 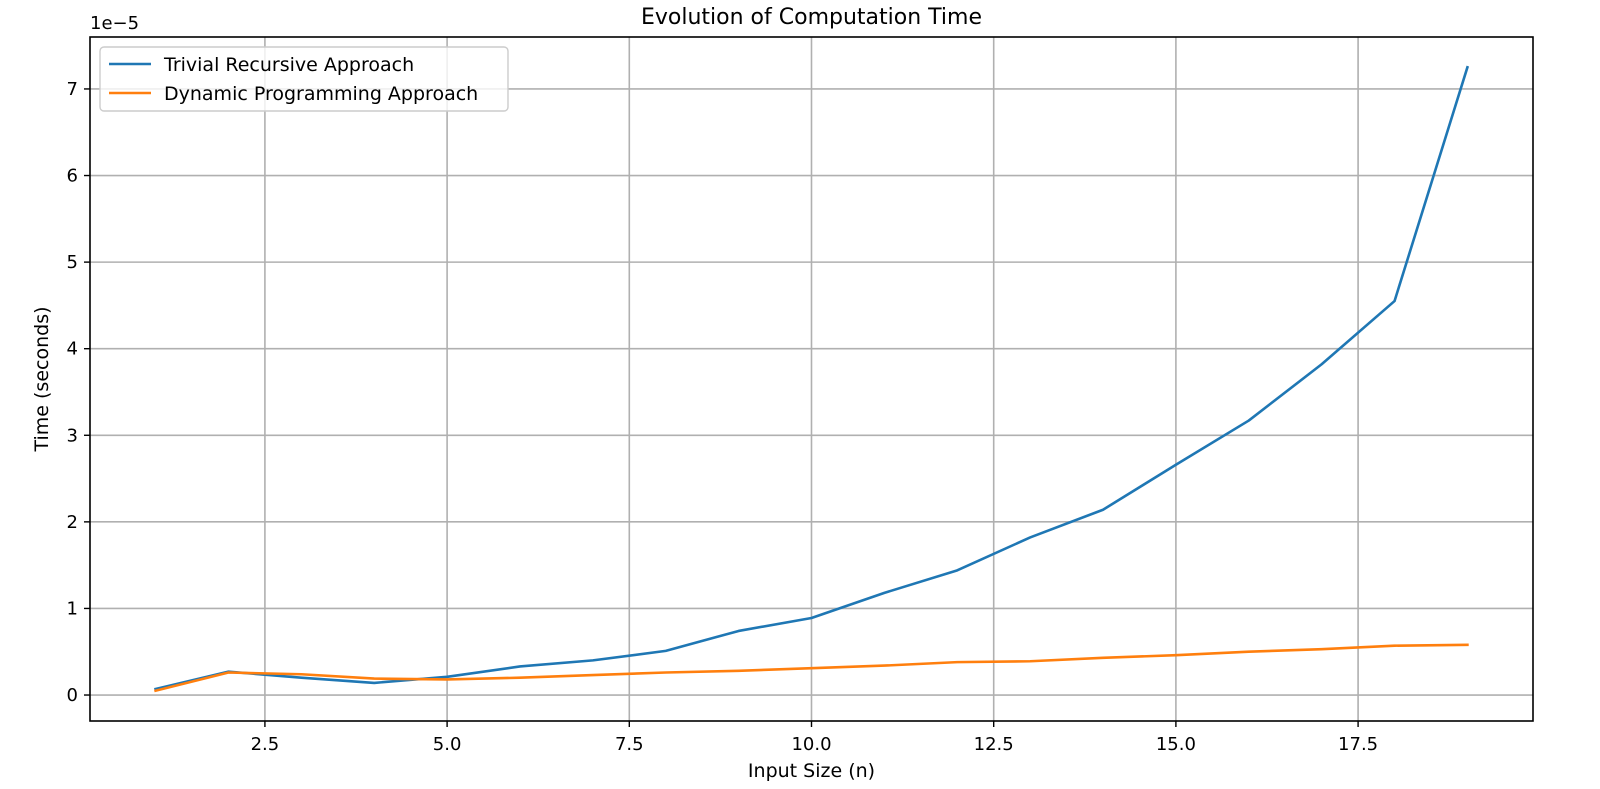 I want to click on x-tick-label: 10.0, so click(x=811, y=744).